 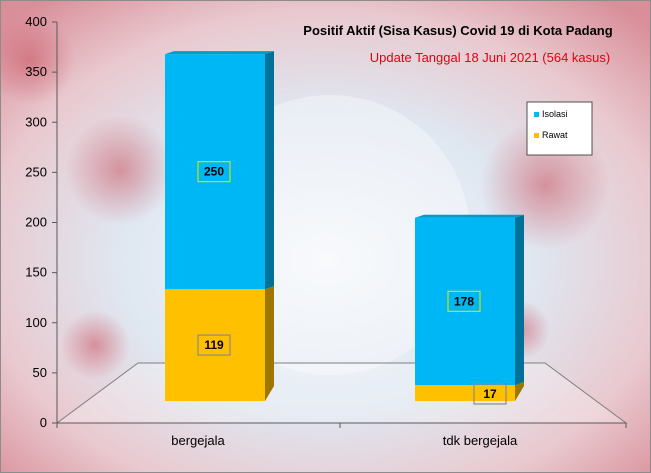 I want to click on y-tick-label: 50, so click(x=40, y=372).